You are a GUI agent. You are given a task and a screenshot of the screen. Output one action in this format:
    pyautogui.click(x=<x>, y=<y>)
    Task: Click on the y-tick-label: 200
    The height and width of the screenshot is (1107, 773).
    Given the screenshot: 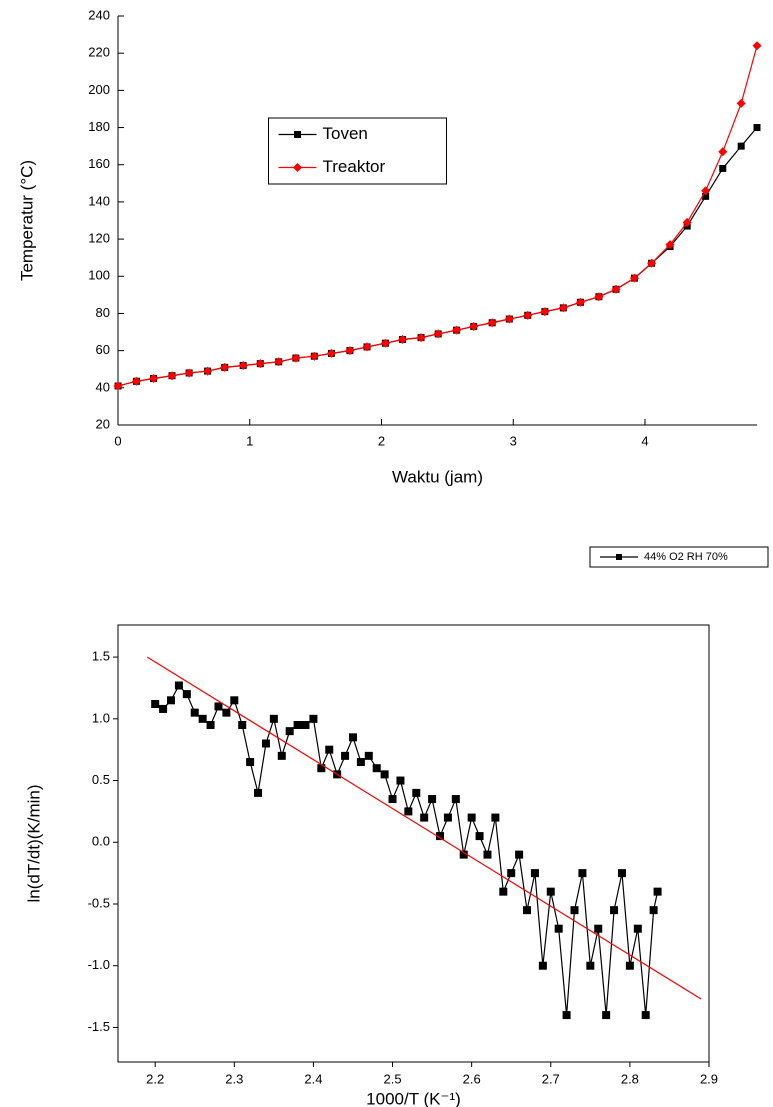 What is the action you would take?
    pyautogui.click(x=99, y=89)
    